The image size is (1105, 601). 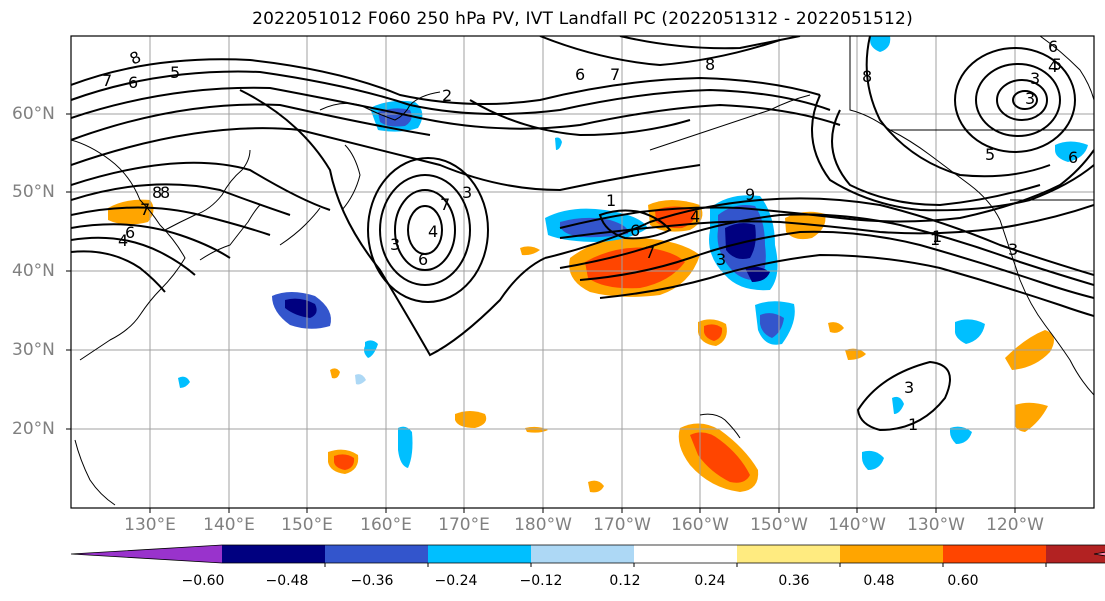 What do you see at coordinates (963, 581) in the screenshot?
I see `colorbar-label: 0.60` at bounding box center [963, 581].